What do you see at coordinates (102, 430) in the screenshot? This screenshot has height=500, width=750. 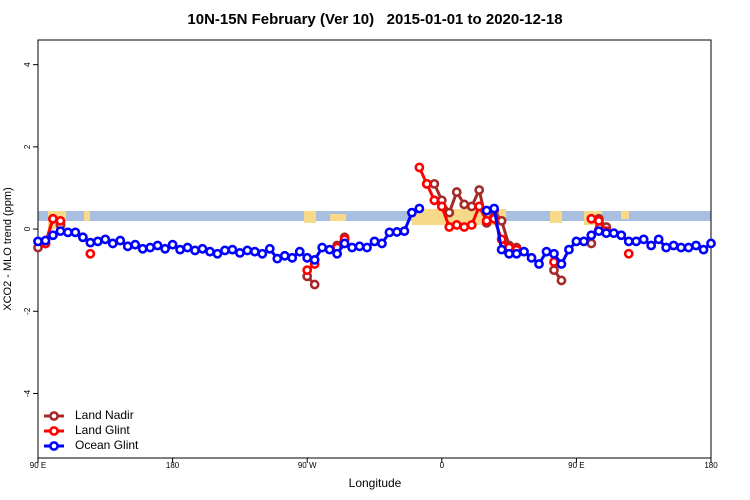 I see `legend-label: Land Glint` at bounding box center [102, 430].